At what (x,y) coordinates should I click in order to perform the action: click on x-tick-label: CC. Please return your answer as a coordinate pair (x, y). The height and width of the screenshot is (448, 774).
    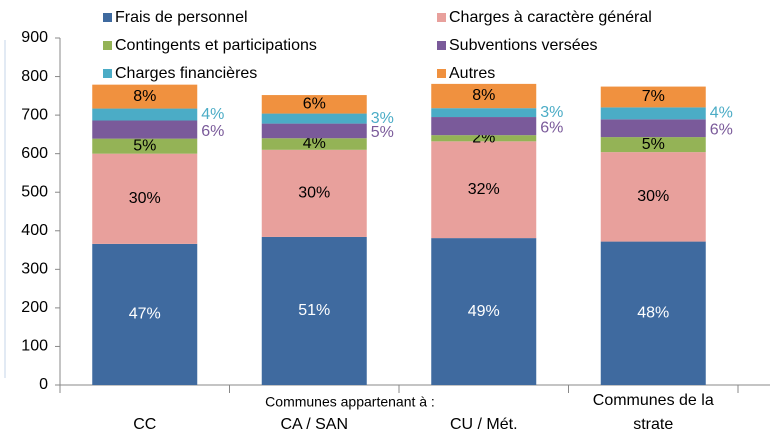
    Looking at the image, I should click on (145, 424).